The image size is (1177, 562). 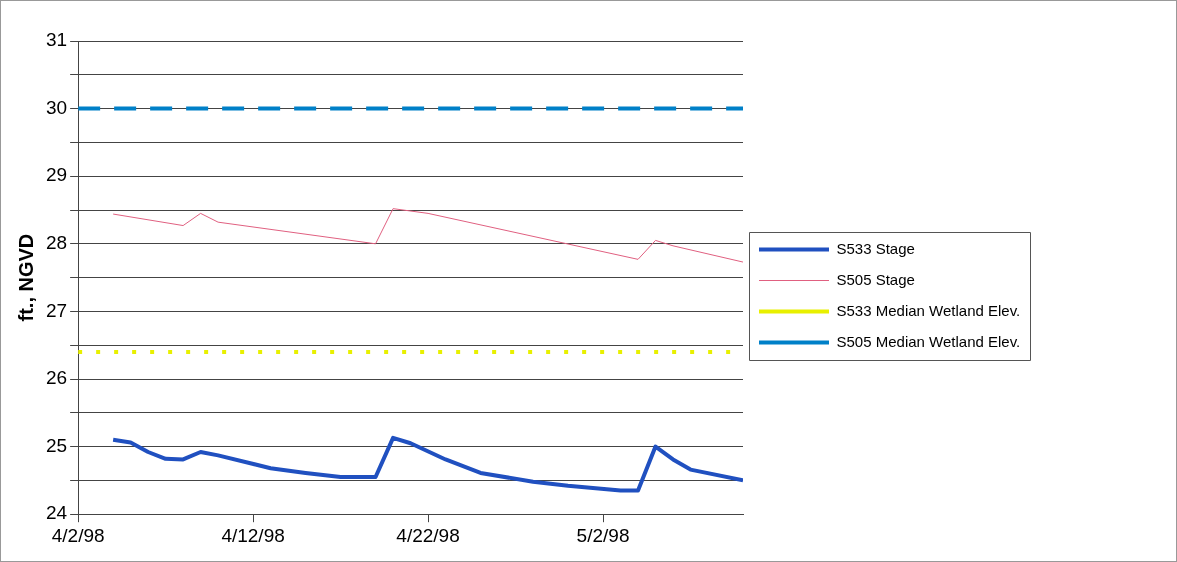 What do you see at coordinates (56, 107) in the screenshot?
I see `y-tick-label: 30` at bounding box center [56, 107].